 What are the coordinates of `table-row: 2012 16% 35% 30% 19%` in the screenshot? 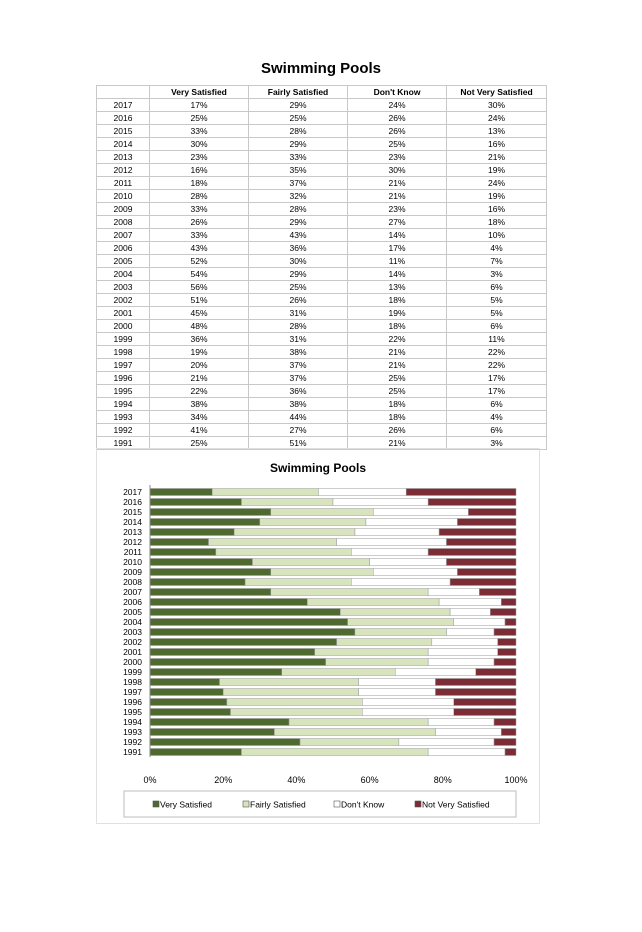 It's located at (321, 170).